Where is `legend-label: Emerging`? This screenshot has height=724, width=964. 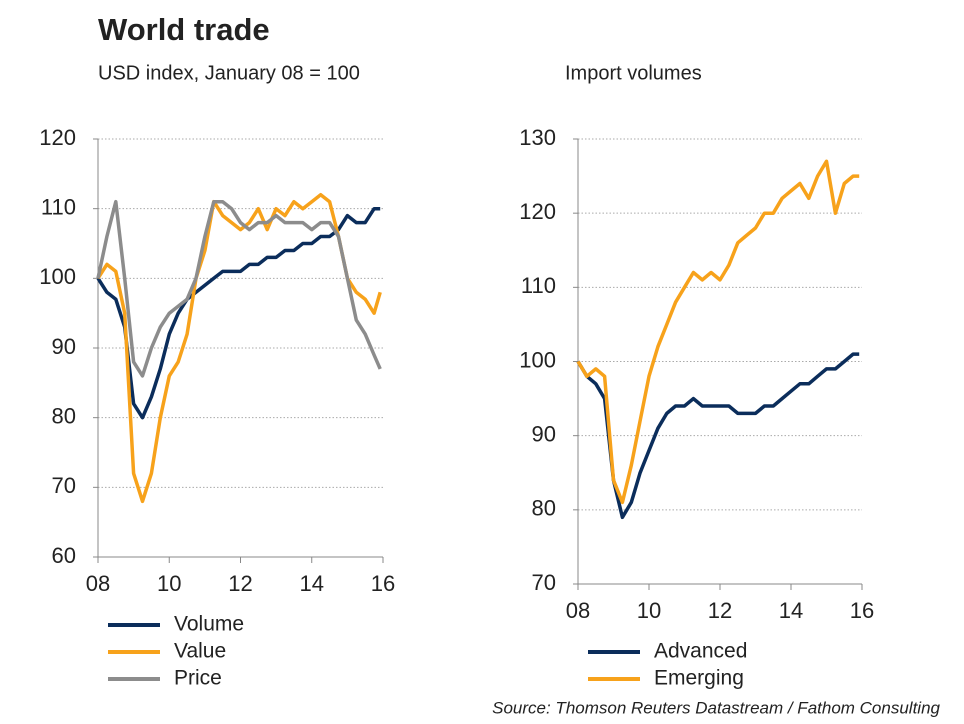
legend-label: Emerging is located at coordinates (699, 678).